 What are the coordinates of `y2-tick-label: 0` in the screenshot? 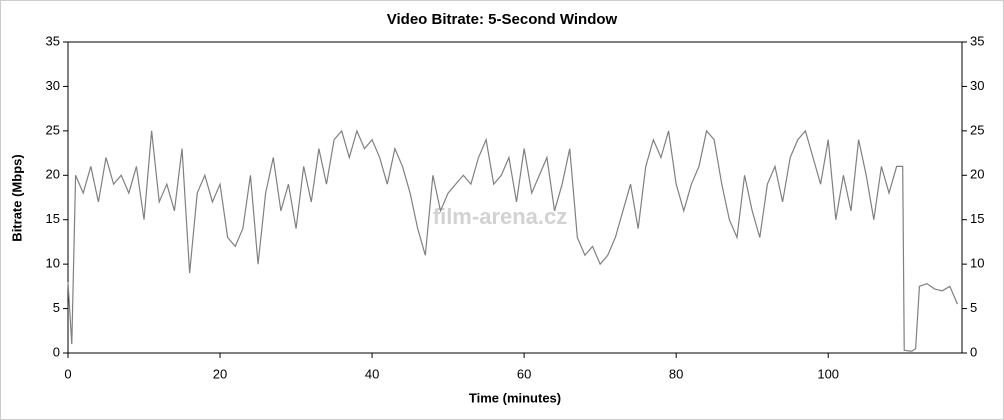 It's located at (973, 351).